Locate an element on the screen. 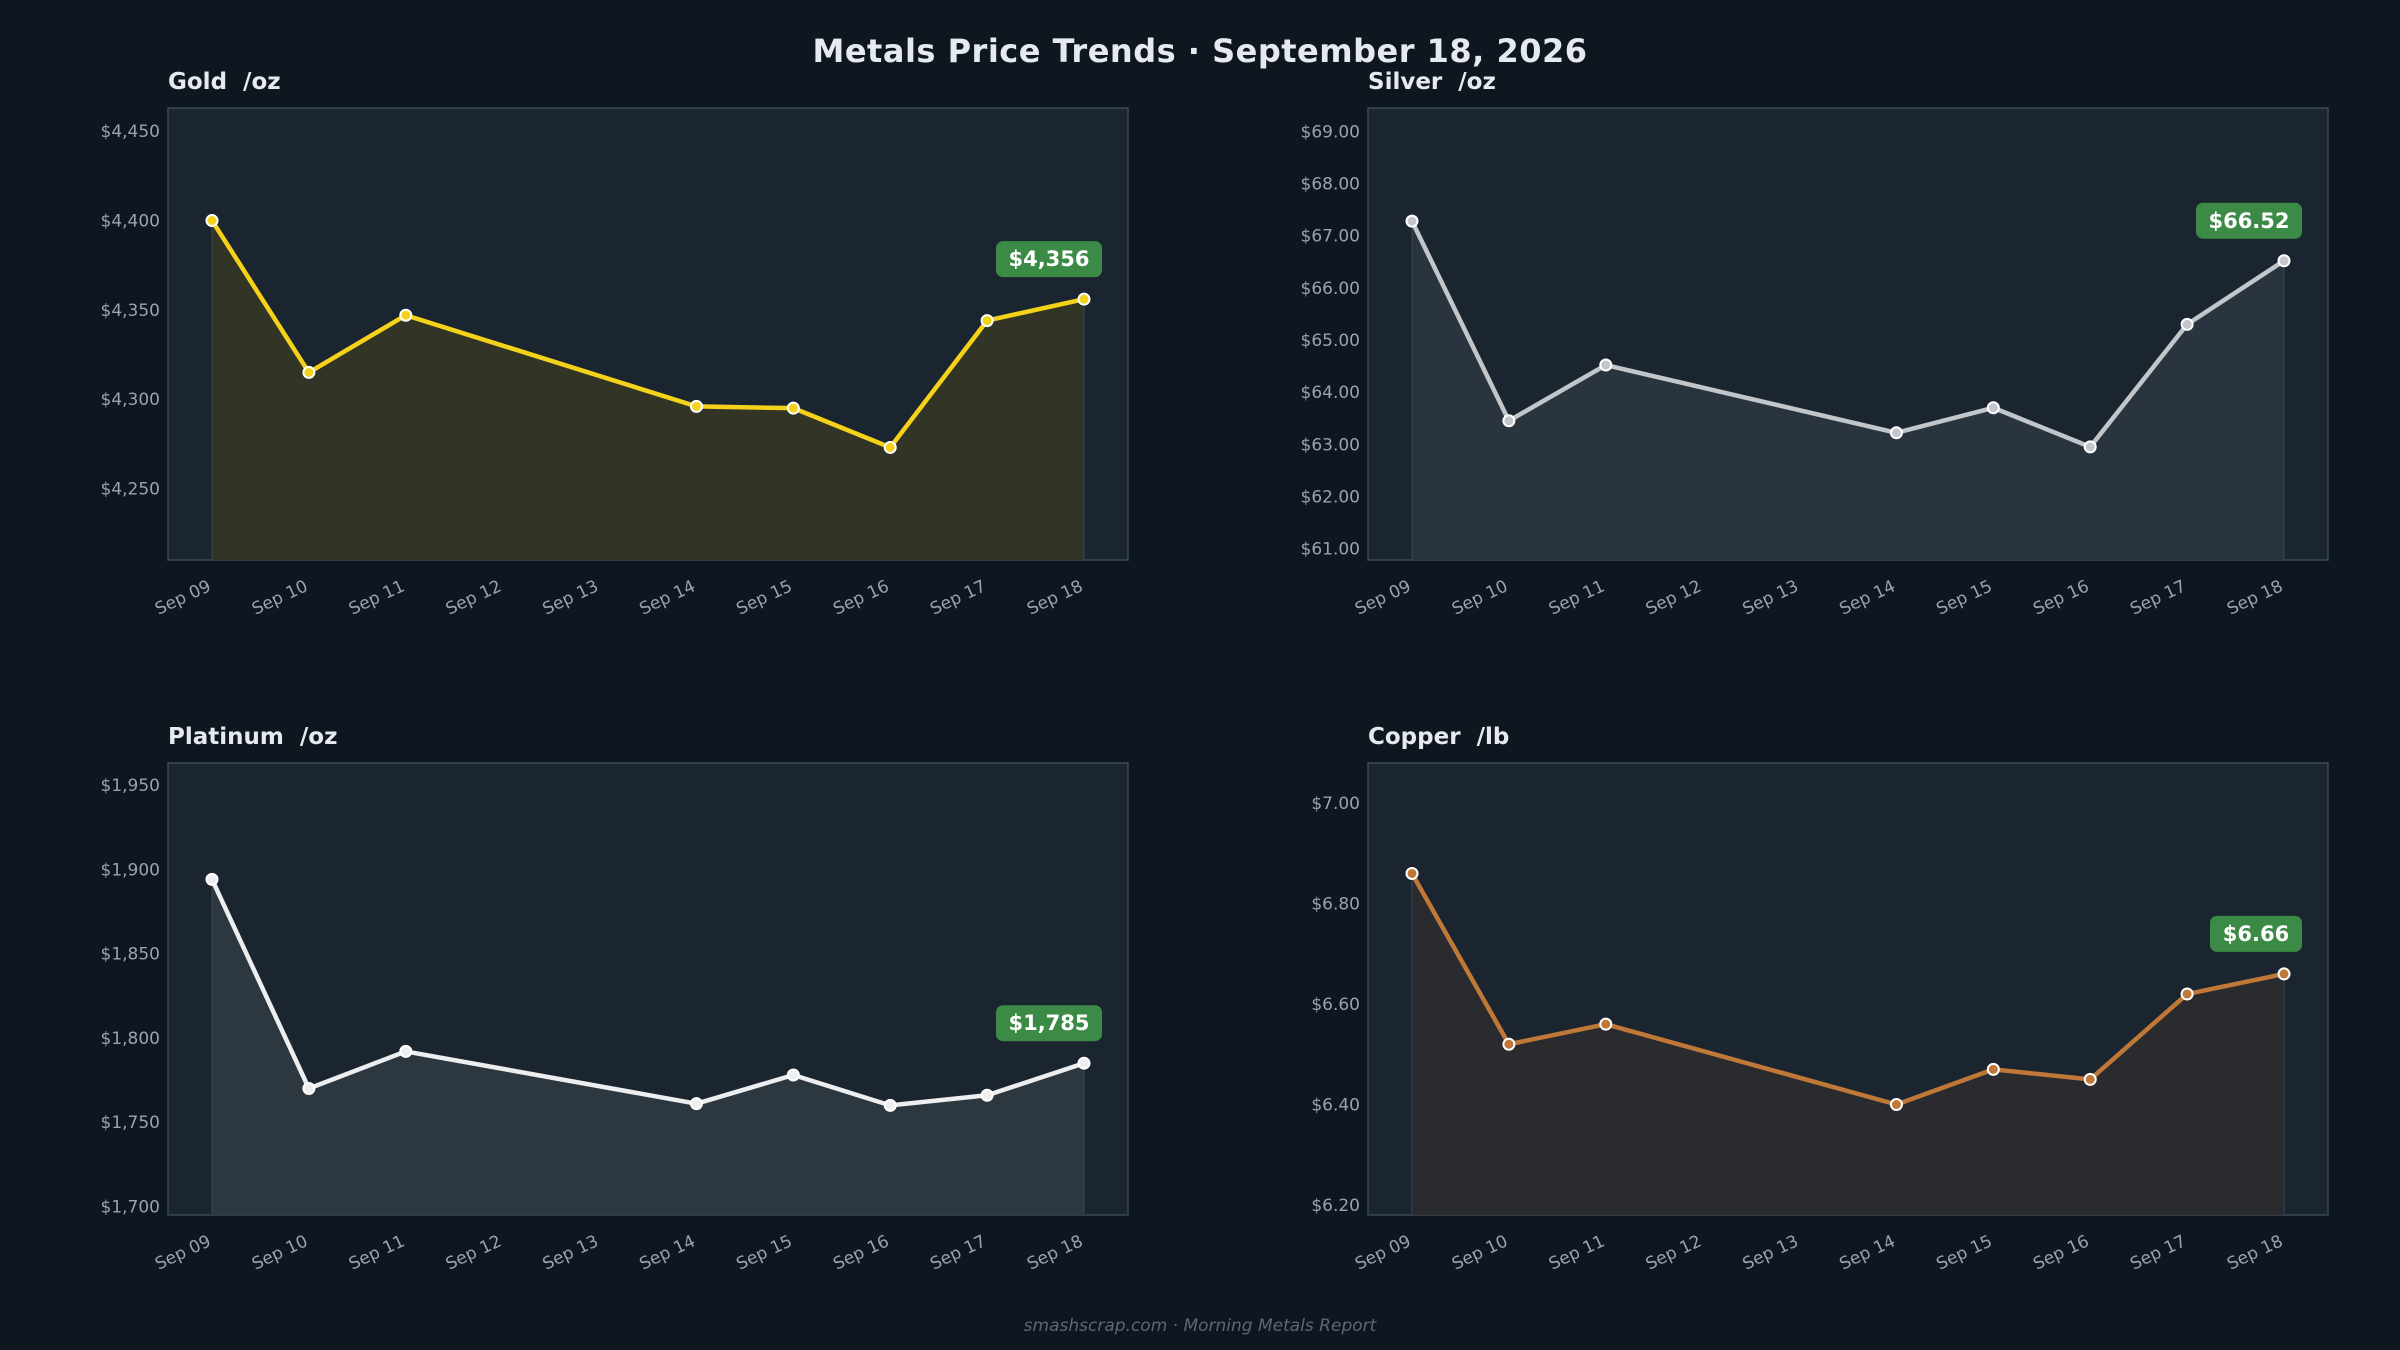 This screenshot has height=1350, width=2400. platinum-xtick-label: Sep 16 is located at coordinates (861, 1252).